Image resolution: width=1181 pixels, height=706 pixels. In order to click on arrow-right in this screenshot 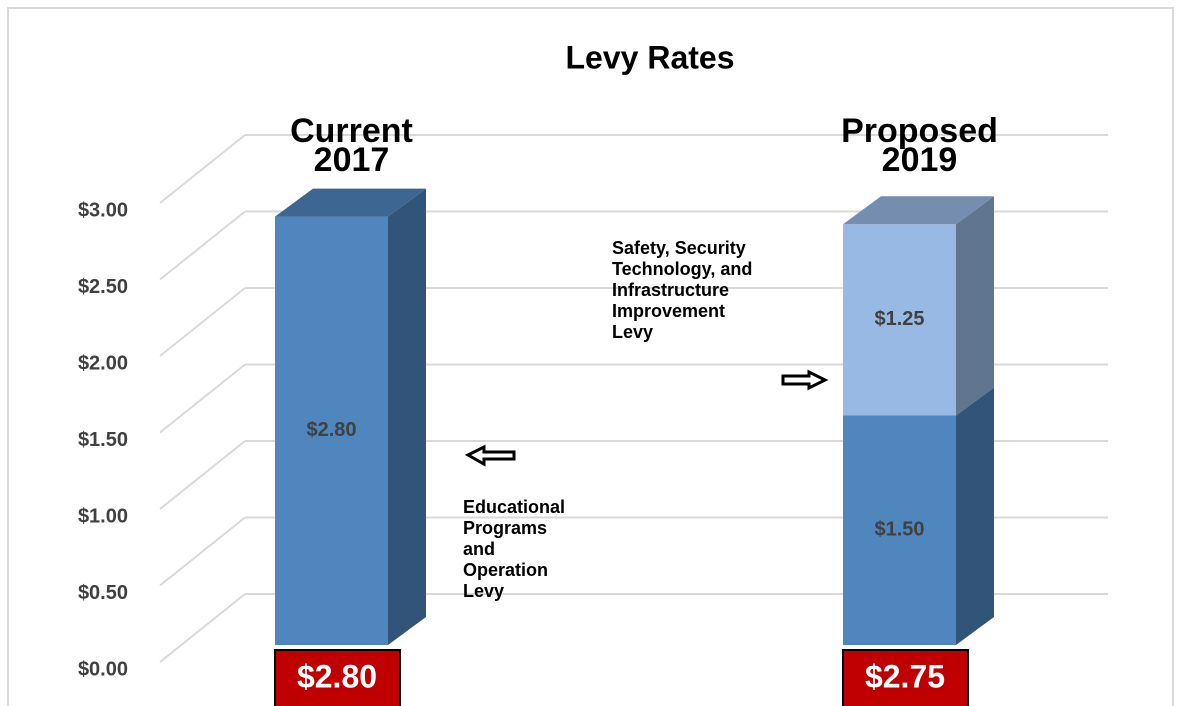, I will do `click(805, 380)`.